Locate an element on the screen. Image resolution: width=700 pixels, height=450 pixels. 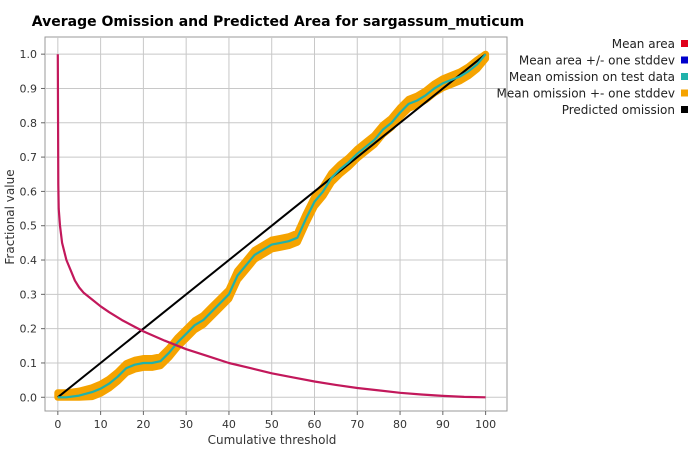
x-axis-ticks: 0 10 20 30 40 50 60 70 80 90 100 is located at coordinates (275, 421).